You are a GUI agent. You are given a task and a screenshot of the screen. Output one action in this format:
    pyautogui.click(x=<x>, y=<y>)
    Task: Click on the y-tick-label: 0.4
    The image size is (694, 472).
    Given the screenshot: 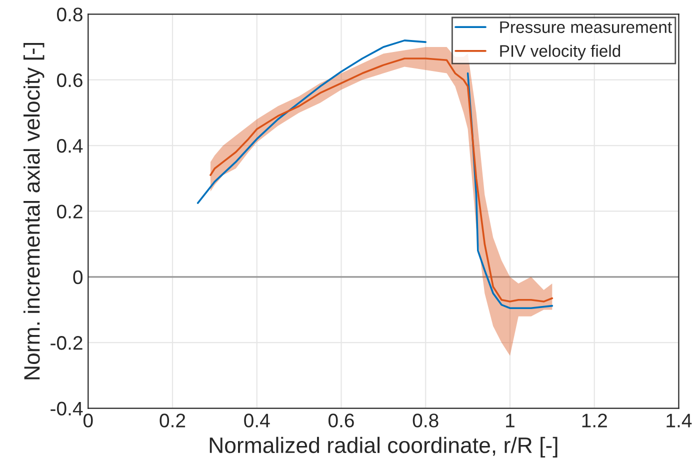 What is the action you would take?
    pyautogui.click(x=70, y=146)
    